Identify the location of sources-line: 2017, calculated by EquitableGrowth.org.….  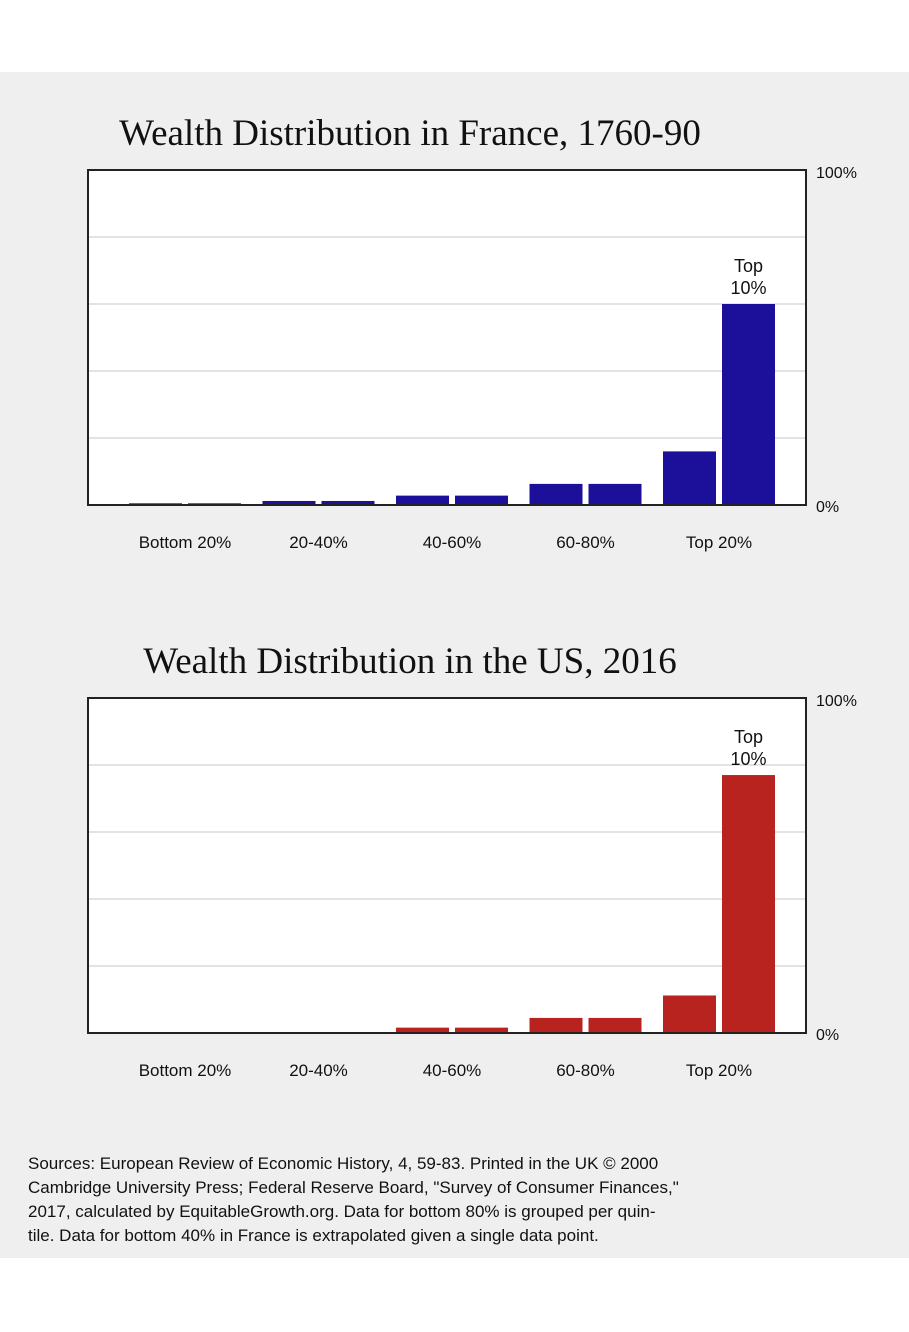
(342, 1211).